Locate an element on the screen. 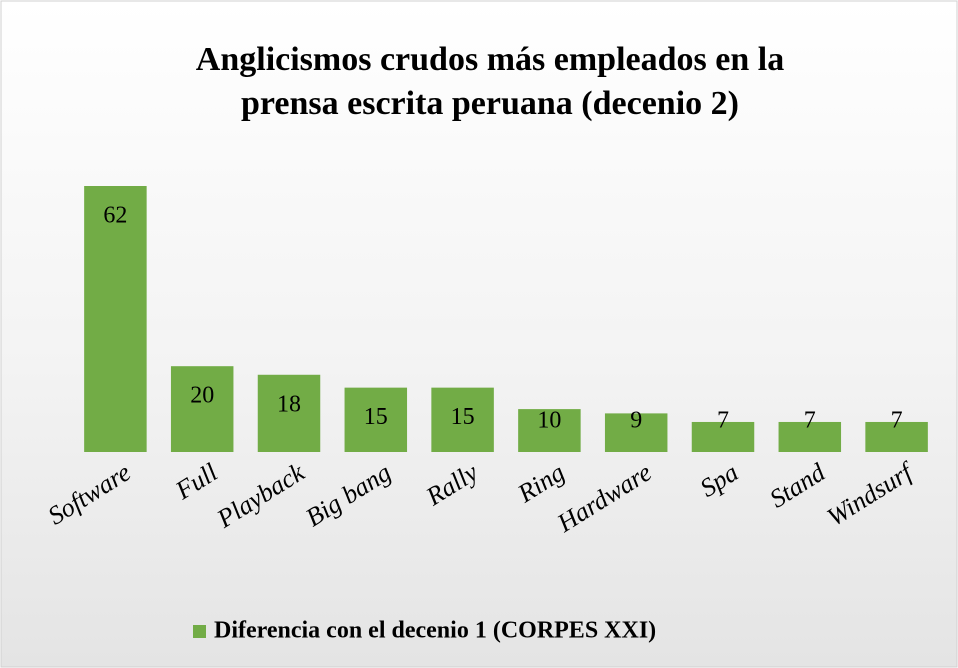 The image size is (958, 668). data-label: 9 is located at coordinates (636, 421).